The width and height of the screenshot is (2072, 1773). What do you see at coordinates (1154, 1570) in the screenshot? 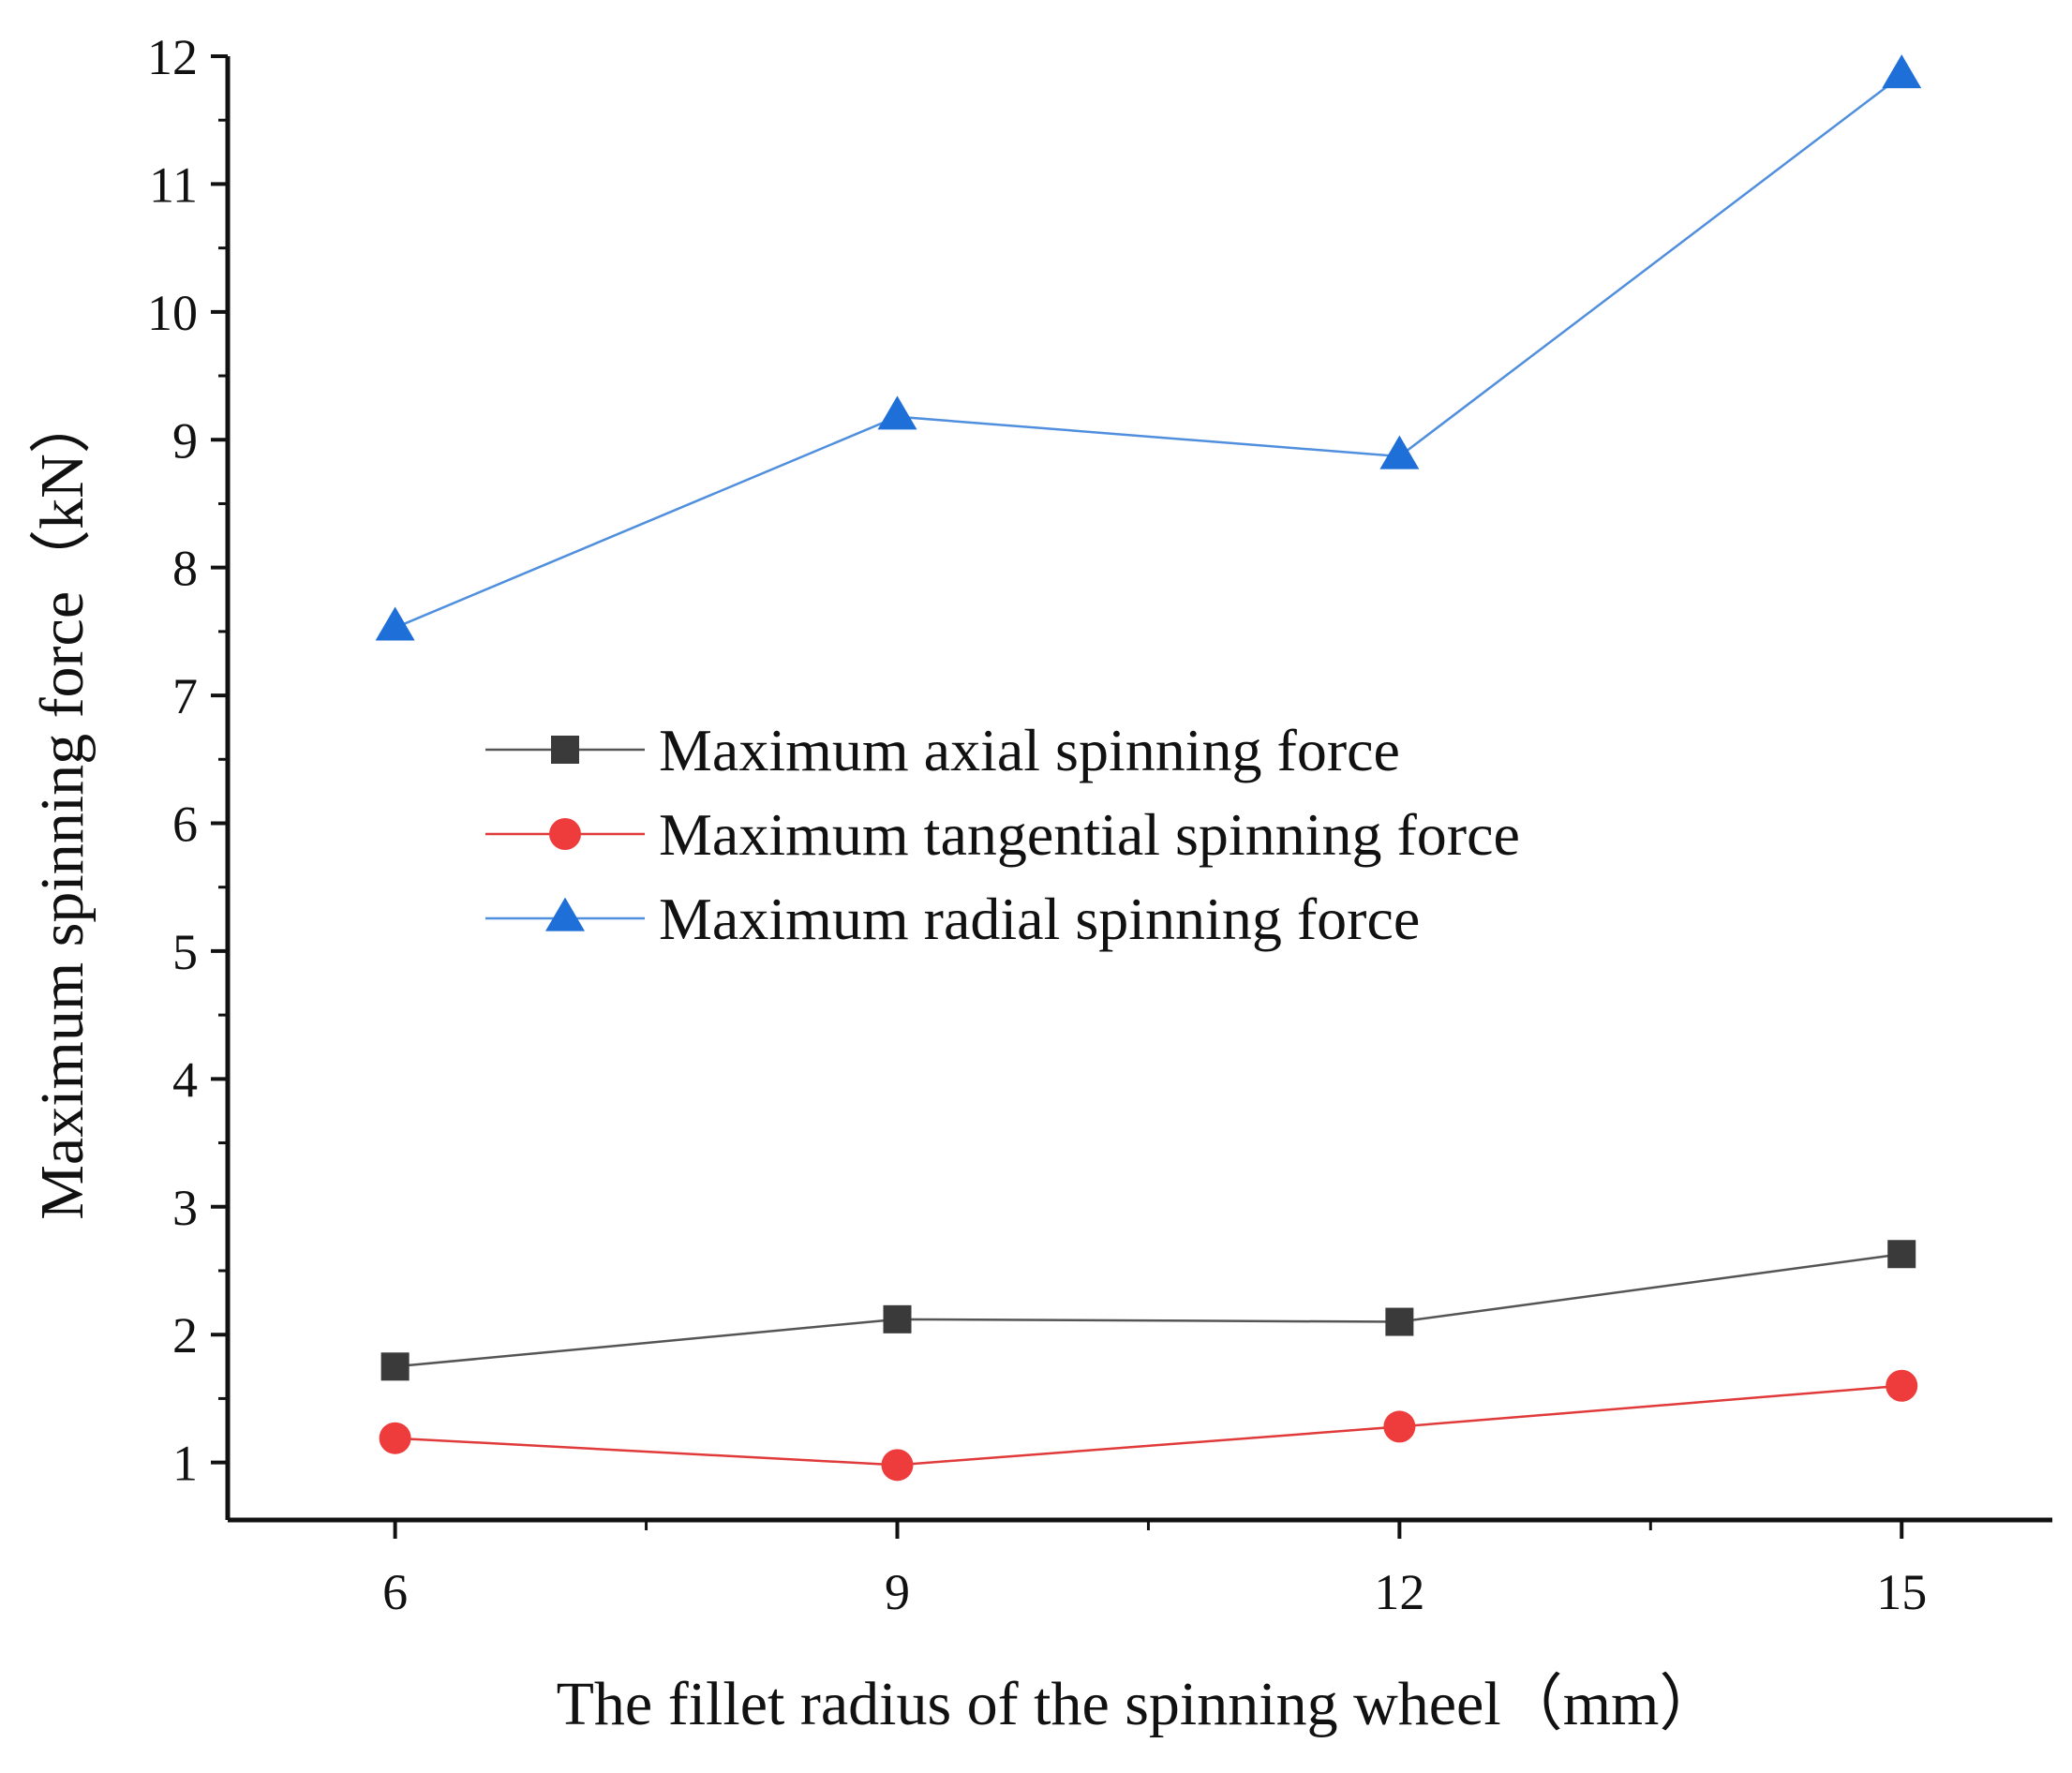
I see `x-ticks: 6 9 12 15` at bounding box center [1154, 1570].